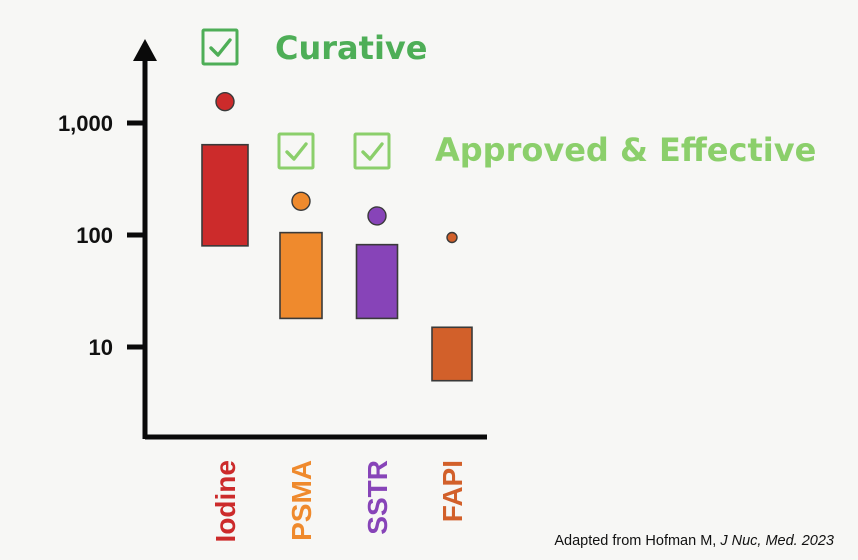 This screenshot has height=560, width=858. I want to click on category-label-iodine: Iodine, so click(225, 501).